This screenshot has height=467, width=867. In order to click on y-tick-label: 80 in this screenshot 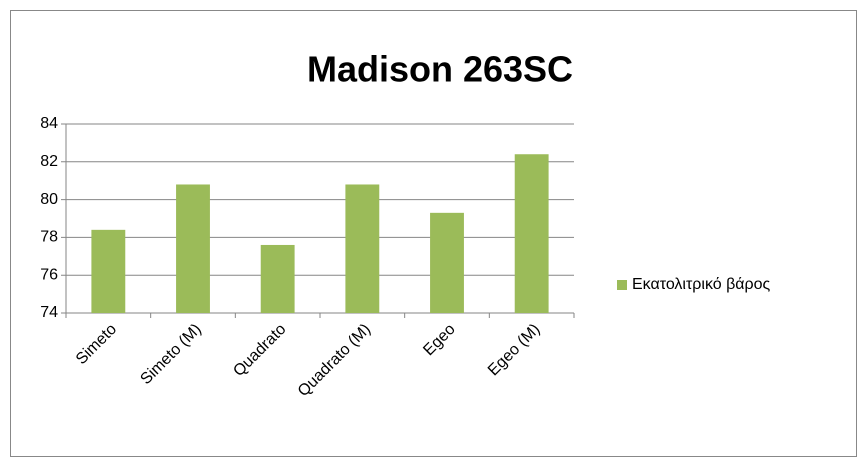, I will do `click(49, 199)`.